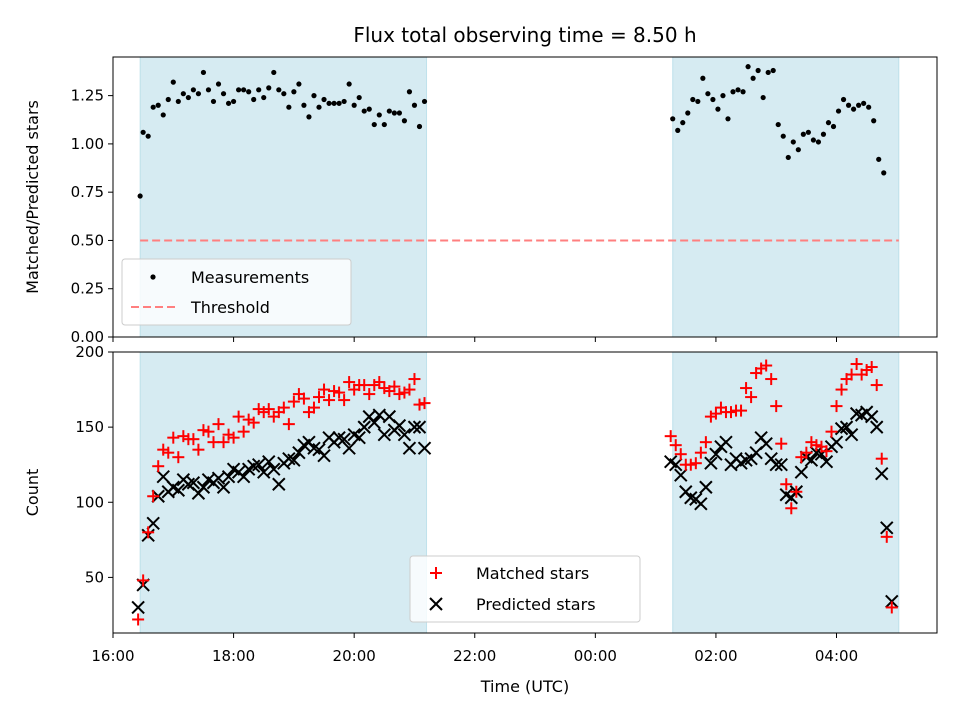 Image resolution: width=960 pixels, height=720 pixels. Describe the element at coordinates (94, 464) in the screenshot. I see `bottom-y-ticks: 50 100 150 200` at that location.